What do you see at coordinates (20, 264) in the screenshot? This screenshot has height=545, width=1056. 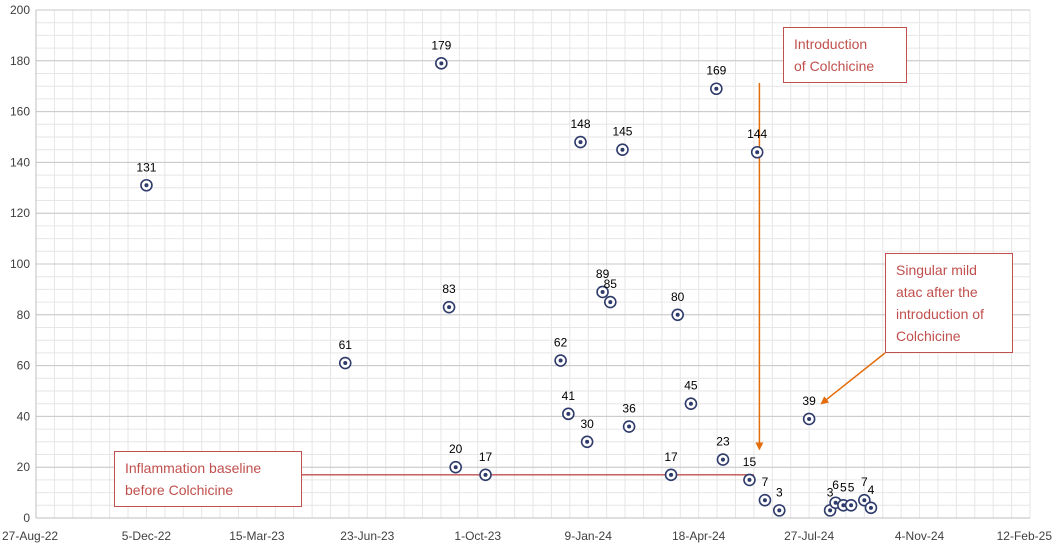 I see `y-tick-label: 100` at bounding box center [20, 264].